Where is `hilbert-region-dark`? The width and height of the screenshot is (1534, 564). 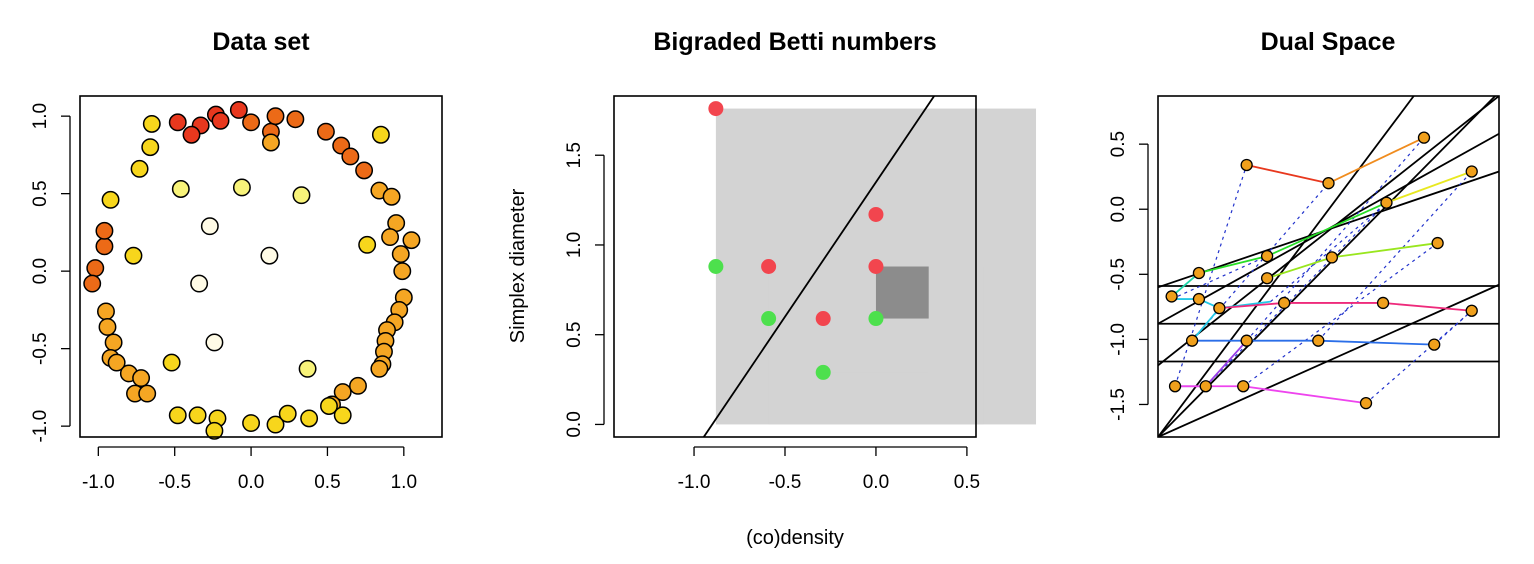
hilbert-region-dark is located at coordinates (902, 292).